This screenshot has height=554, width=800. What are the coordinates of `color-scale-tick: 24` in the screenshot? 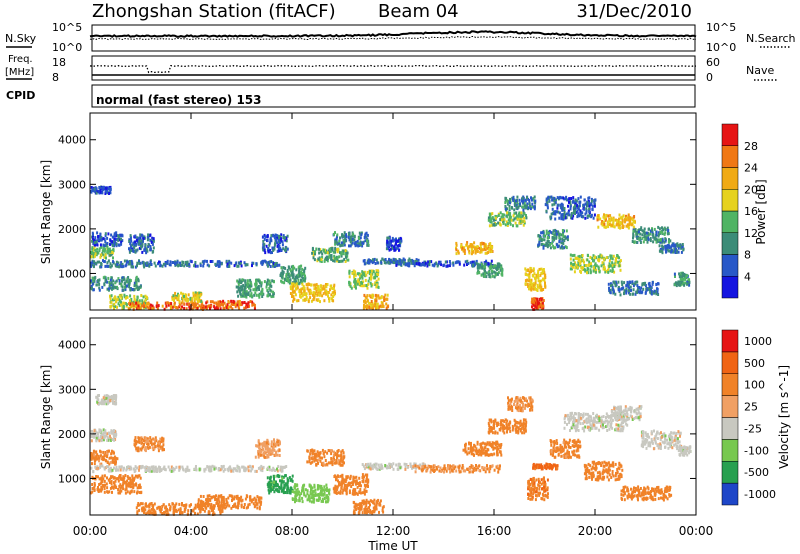 It's located at (751, 168).